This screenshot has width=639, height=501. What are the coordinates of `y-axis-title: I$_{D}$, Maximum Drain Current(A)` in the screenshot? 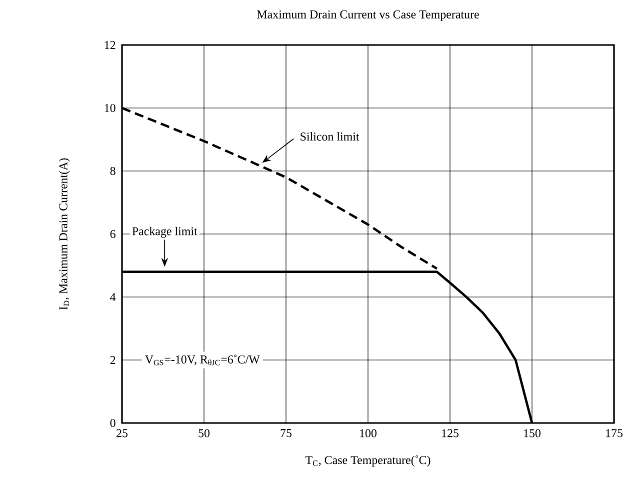 It's located at (64, 234).